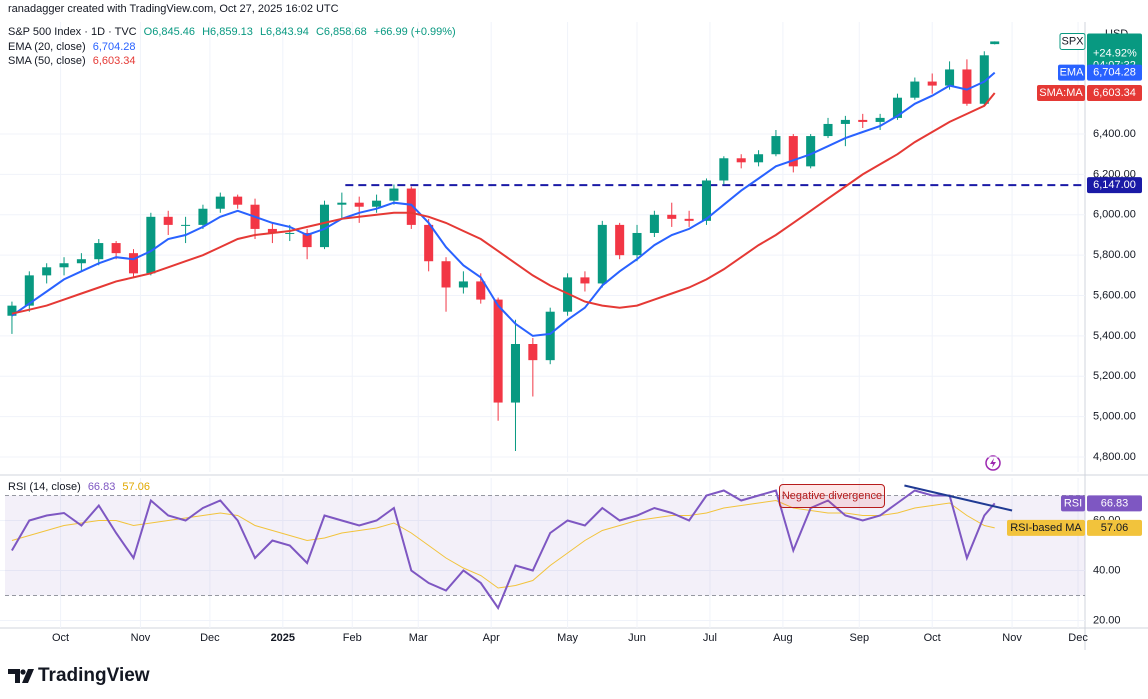 Image resolution: width=1148 pixels, height=699 pixels. I want to click on x-tick-label: Aug, so click(783, 638).